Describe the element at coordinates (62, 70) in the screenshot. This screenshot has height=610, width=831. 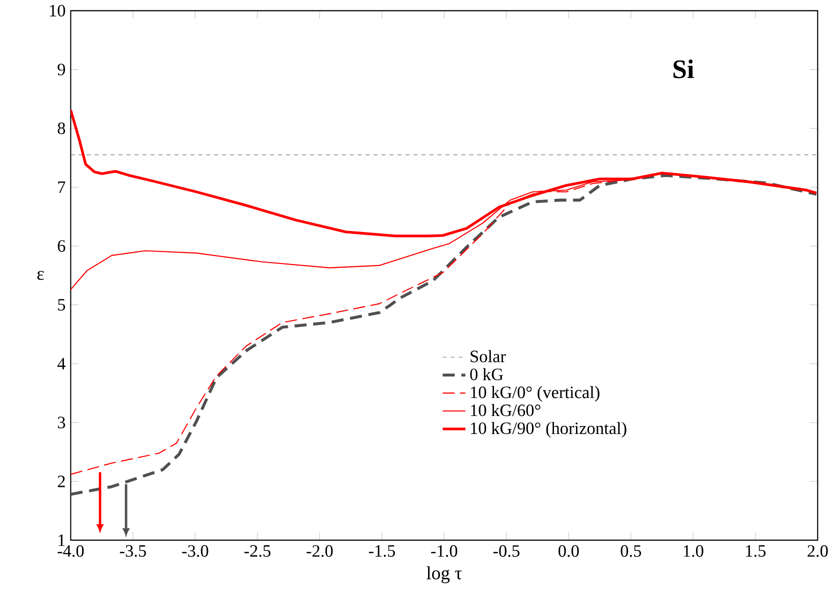
I see `y-tick-label: 9` at that location.